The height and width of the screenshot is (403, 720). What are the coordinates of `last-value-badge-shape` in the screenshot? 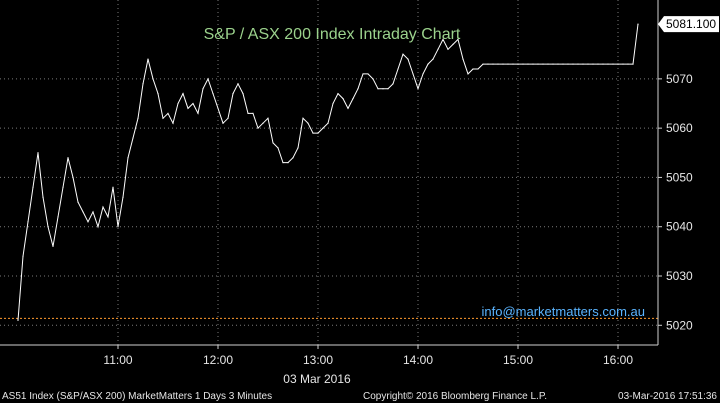 It's located at (688, 24).